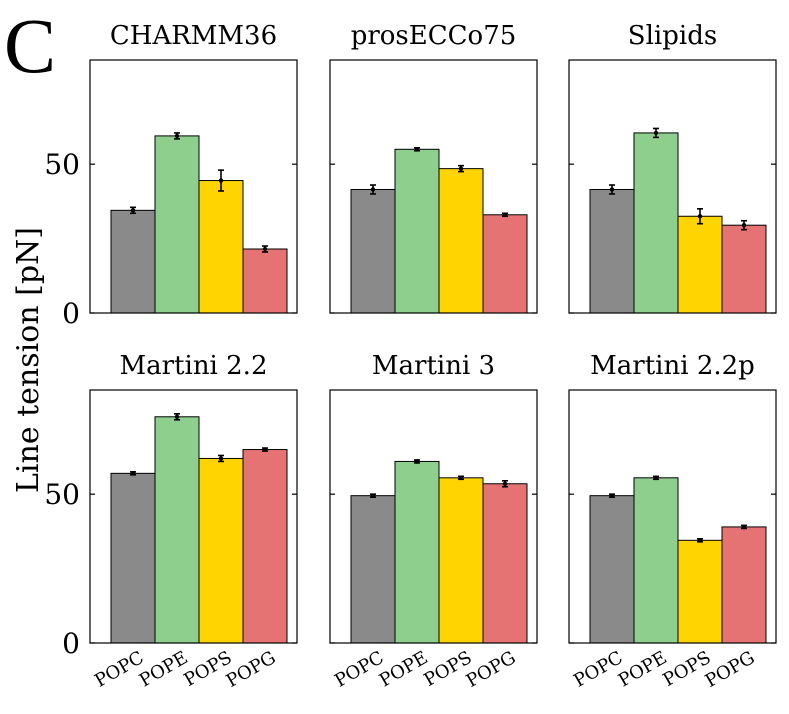 The image size is (789, 714). I want to click on panel-title: Slipids, so click(672, 36).